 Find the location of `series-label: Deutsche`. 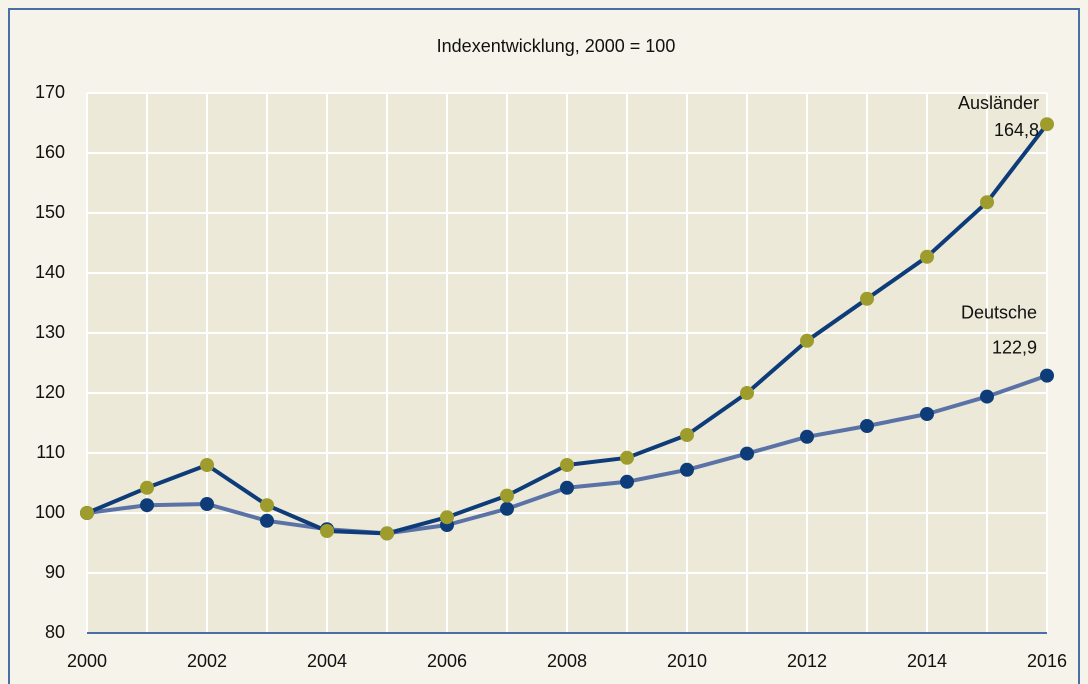

series-label: Deutsche is located at coordinates (999, 312).